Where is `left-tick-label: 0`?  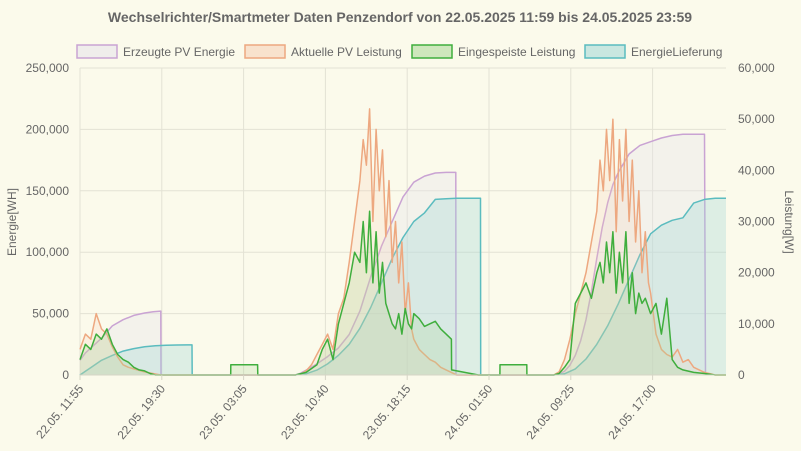 left-tick-label: 0 is located at coordinates (65, 375).